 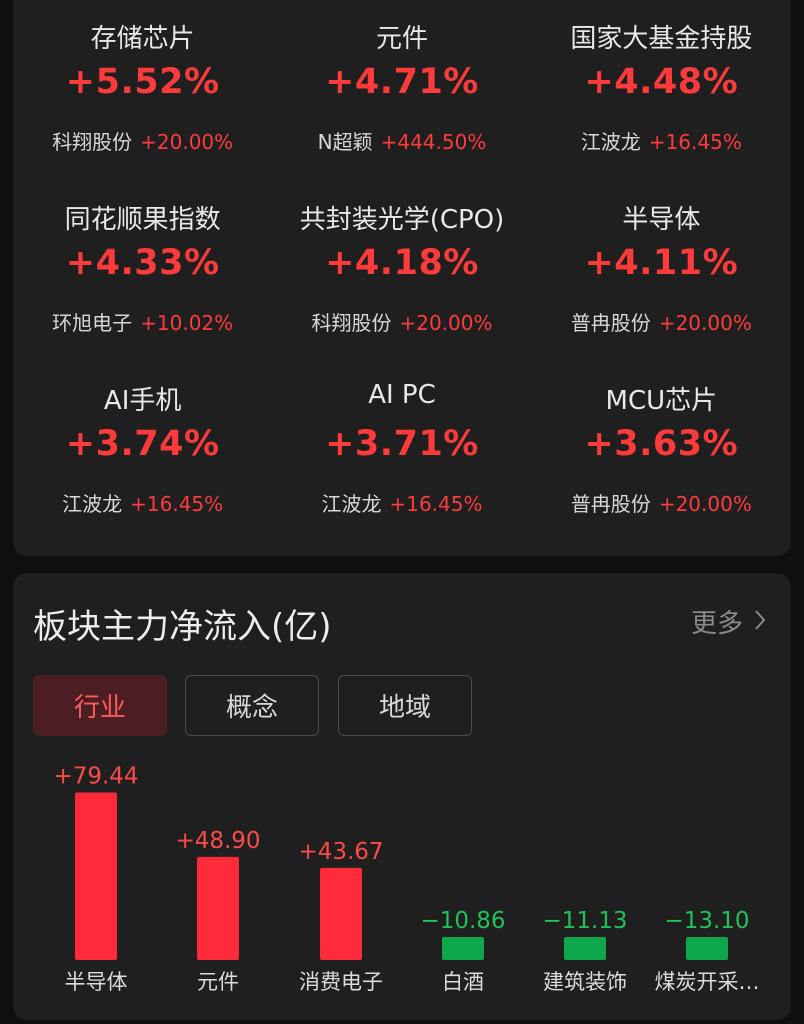 What do you see at coordinates (661, 263) in the screenshot?
I see `sector-change: +4.11%` at bounding box center [661, 263].